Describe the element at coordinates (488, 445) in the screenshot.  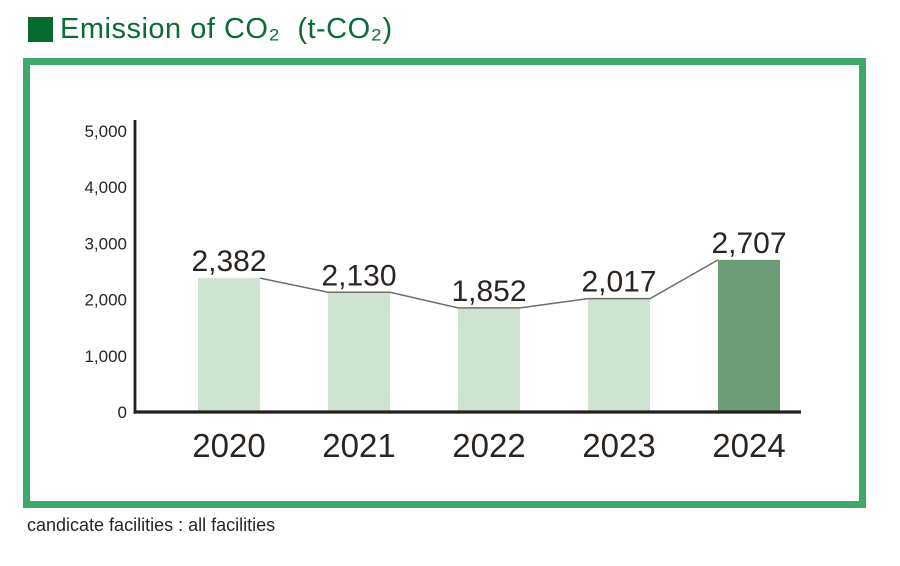
I see `x-category-label-2022: 2022` at that location.